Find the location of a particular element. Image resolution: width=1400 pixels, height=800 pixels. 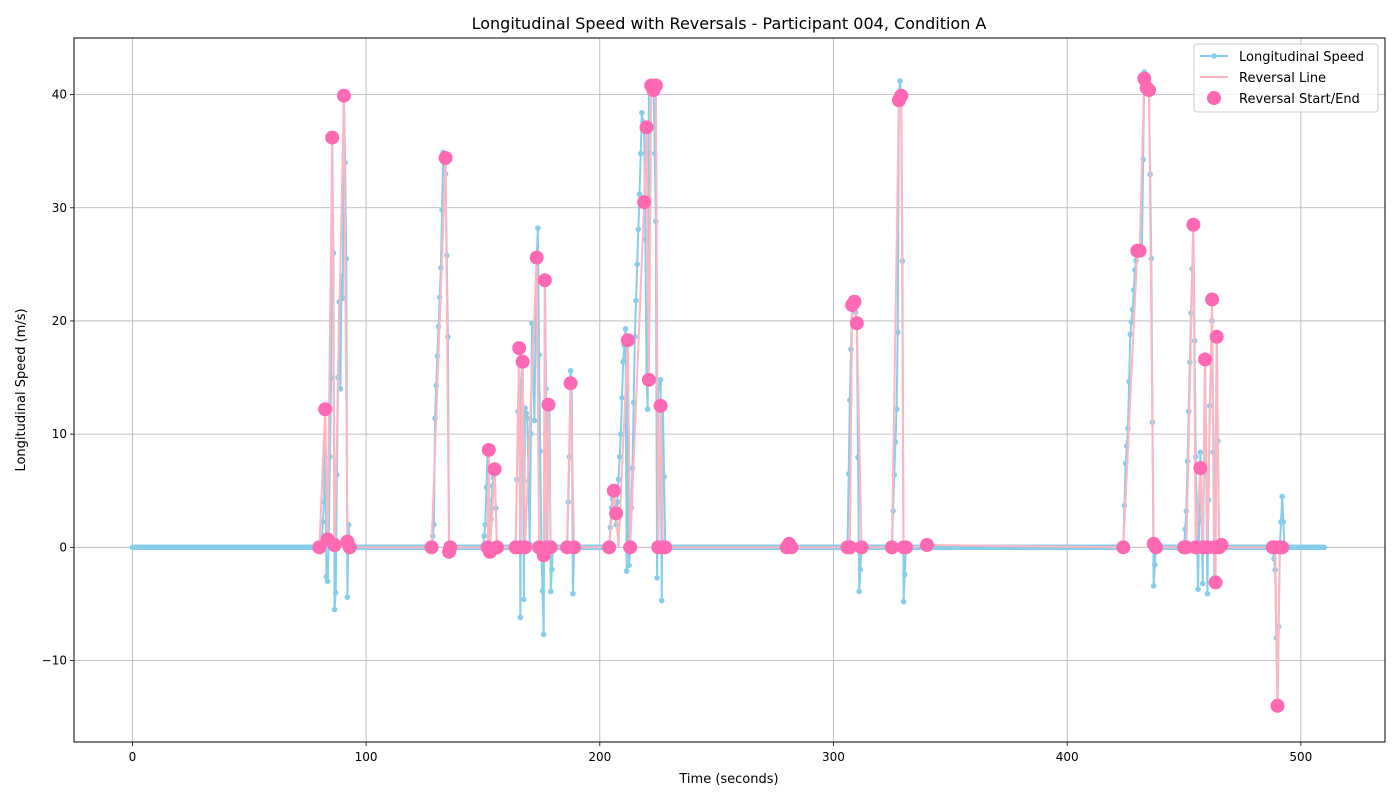

legend-speed-swatch-marker is located at coordinates (1214, 56).